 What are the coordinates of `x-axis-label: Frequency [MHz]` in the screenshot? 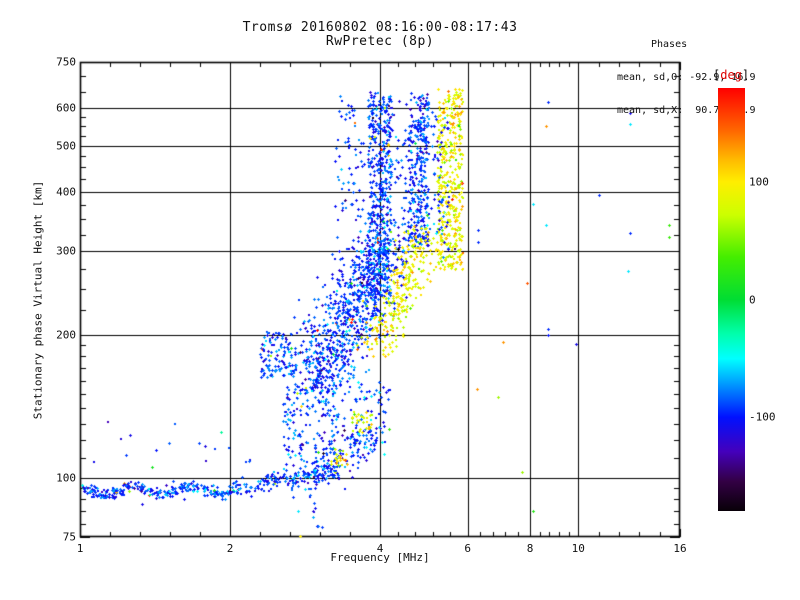 It's located at (380, 557).